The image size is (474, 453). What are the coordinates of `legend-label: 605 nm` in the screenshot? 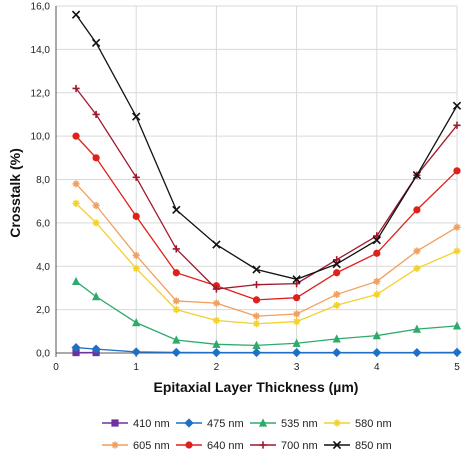 It's located at (151, 446).